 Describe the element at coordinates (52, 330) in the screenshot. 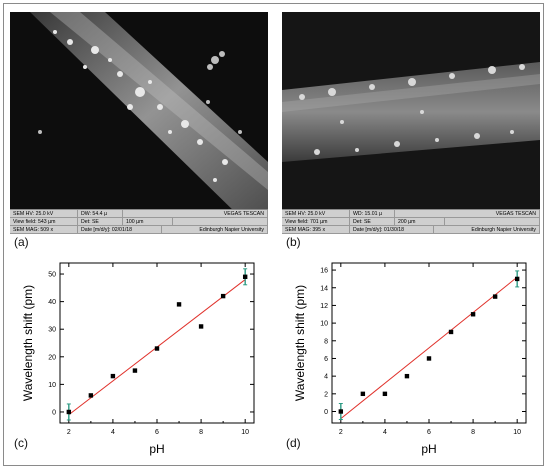

I see `y-tick-label: 30` at that location.